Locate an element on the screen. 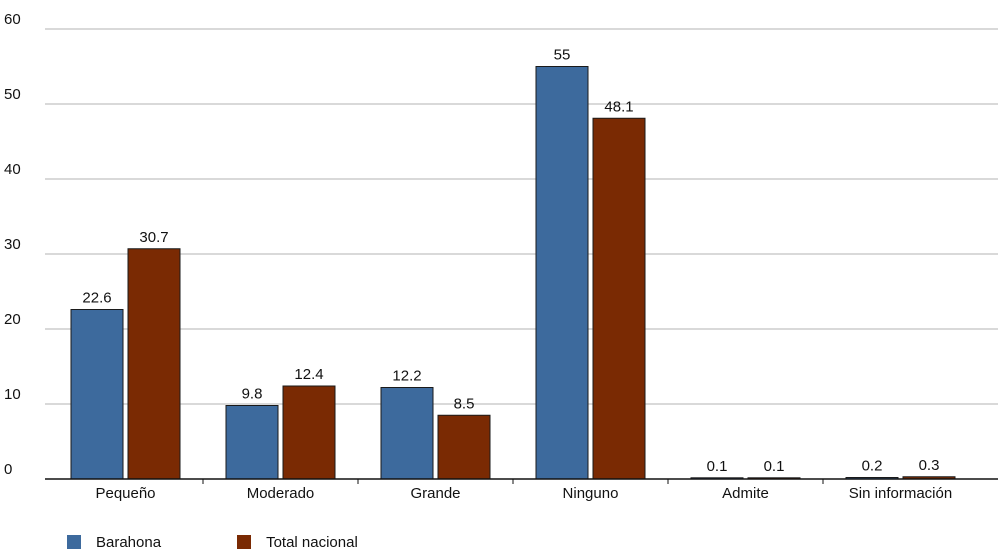  y-tick-label: 40 is located at coordinates (12, 169).